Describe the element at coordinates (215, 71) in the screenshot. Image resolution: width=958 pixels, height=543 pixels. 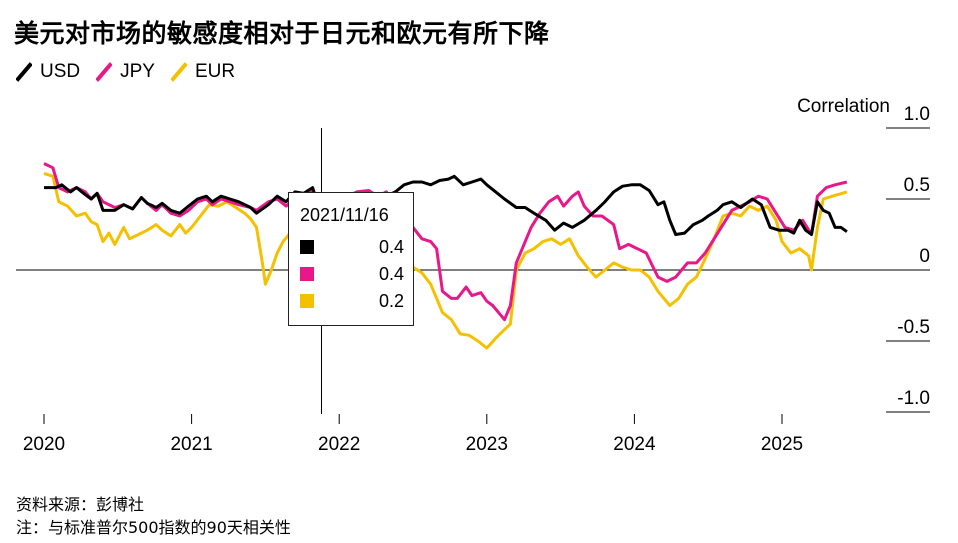
I see `legend-label-eur: EUR` at that location.